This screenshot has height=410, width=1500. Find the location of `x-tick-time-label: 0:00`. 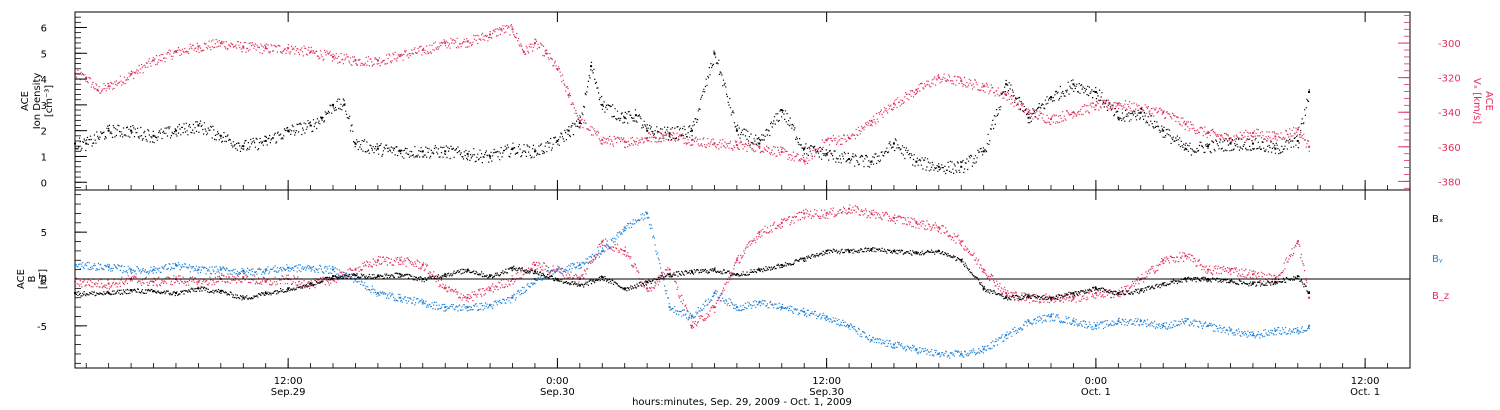

x-tick-time-label: 0:00 is located at coordinates (1096, 381).